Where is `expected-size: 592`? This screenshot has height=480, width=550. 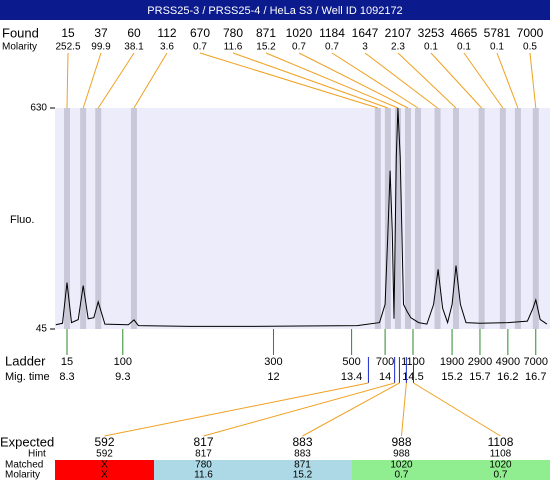 expected-size: 592 is located at coordinates (104, 442).